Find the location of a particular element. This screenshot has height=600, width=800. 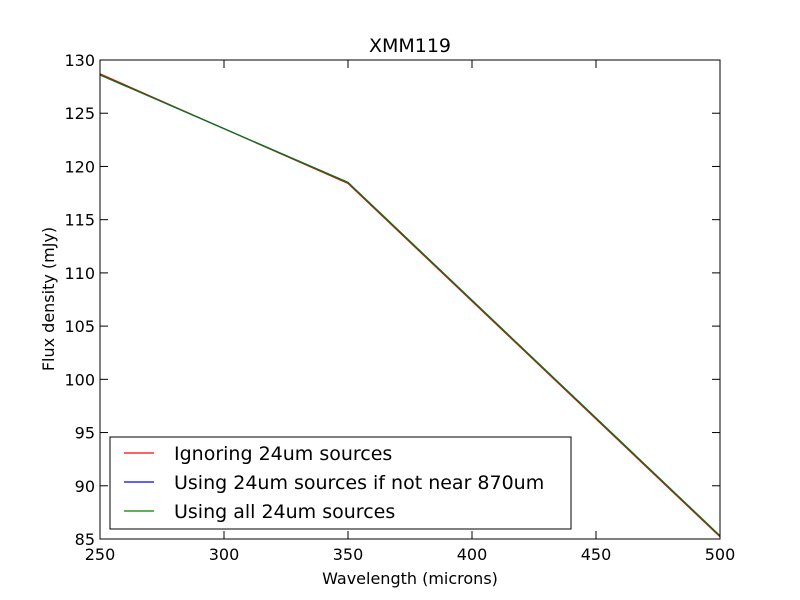

y-tick-label: 115 is located at coordinates (79, 220).